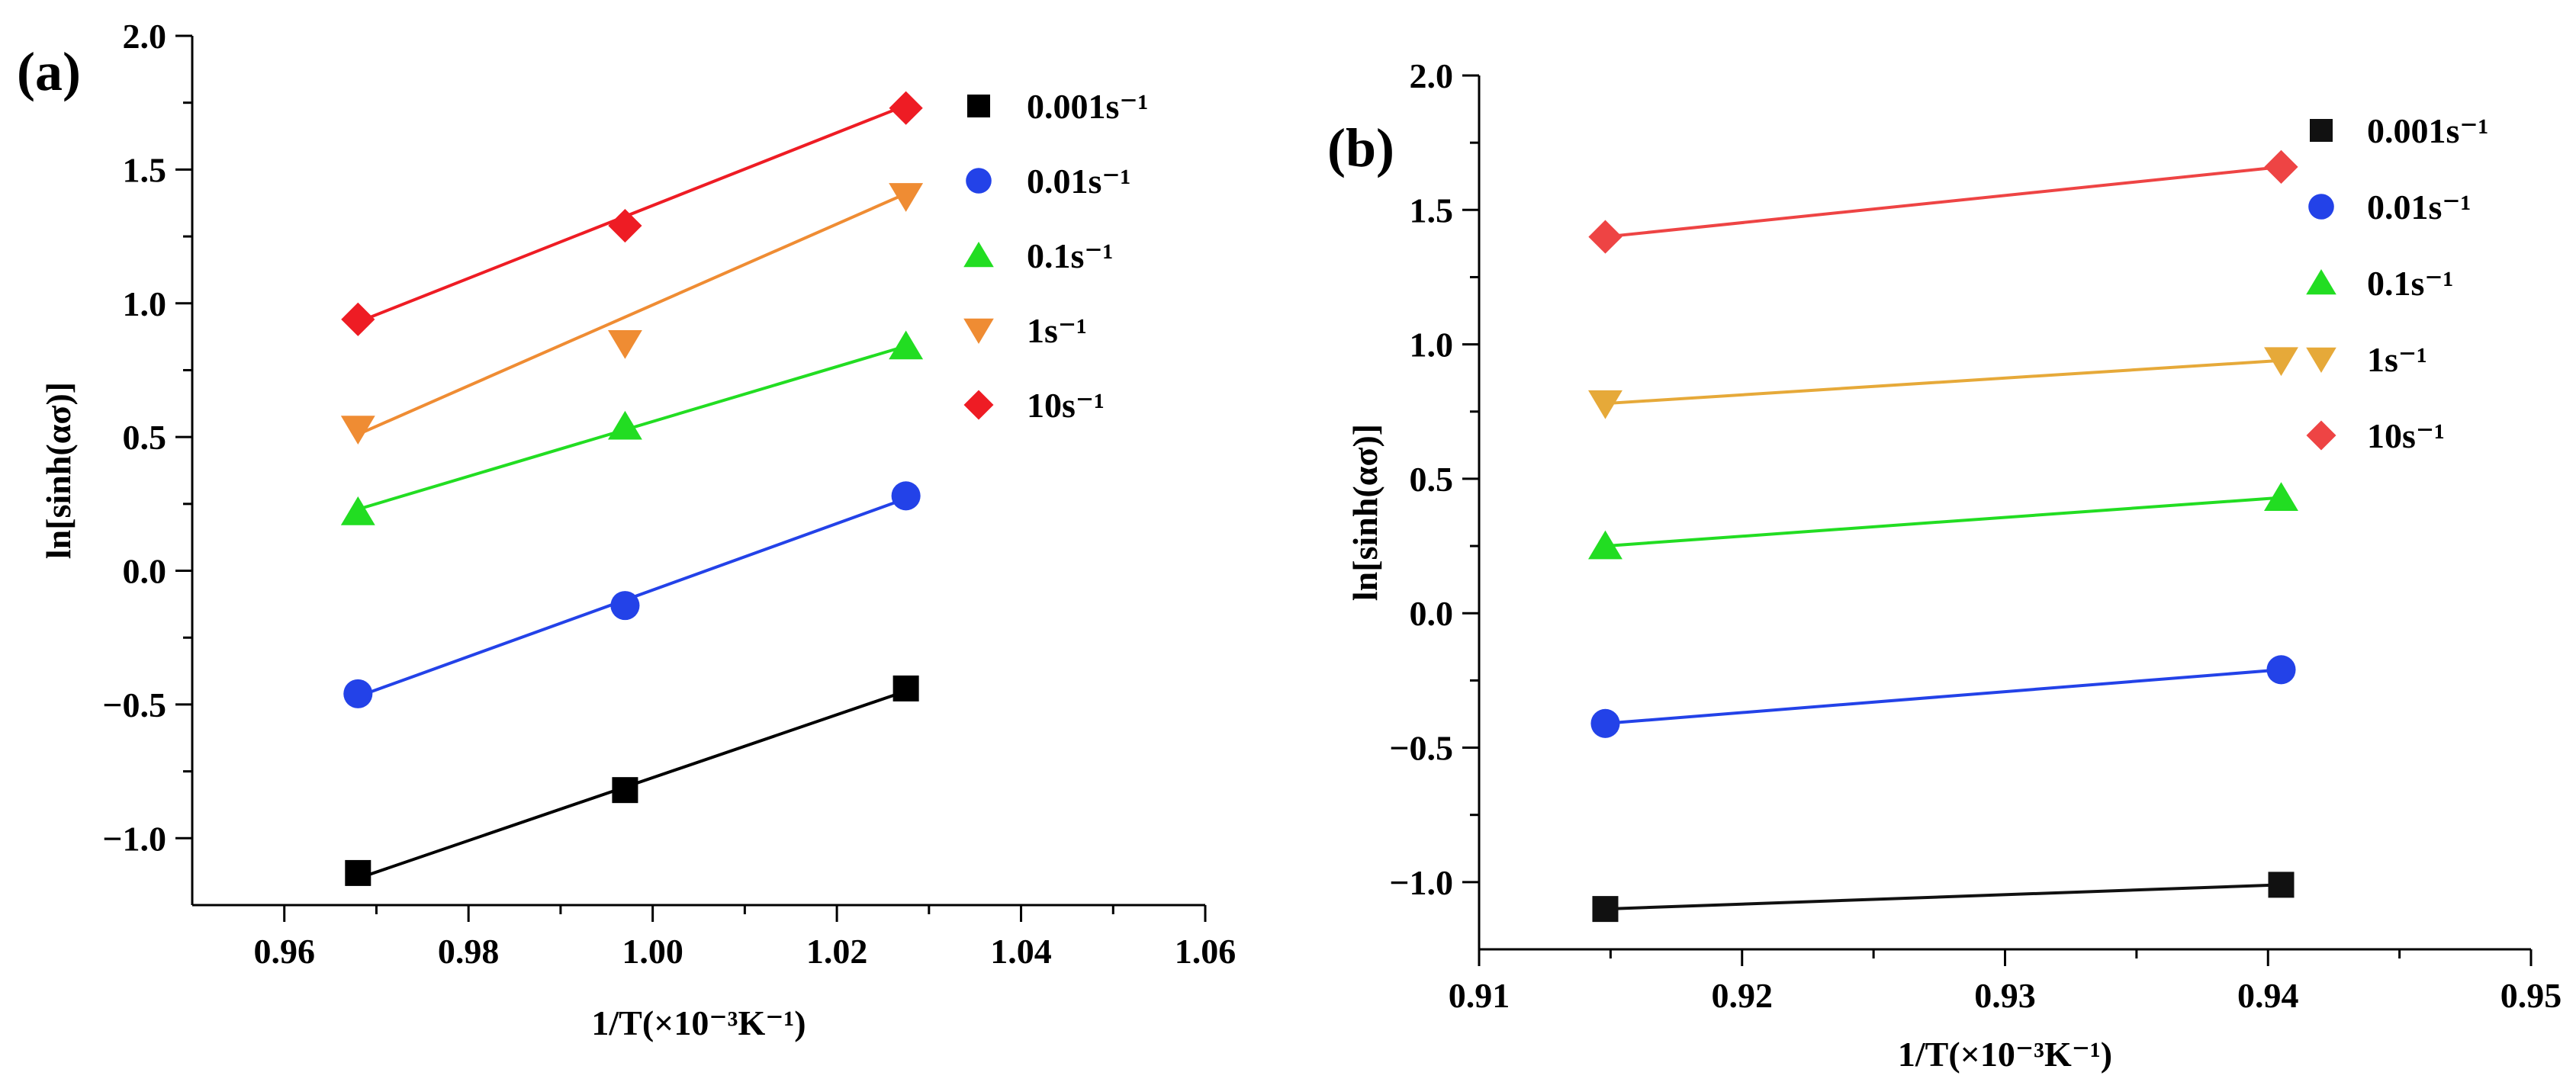 The width and height of the screenshot is (2576, 1082). I want to click on panel-label: (a), so click(49, 71).